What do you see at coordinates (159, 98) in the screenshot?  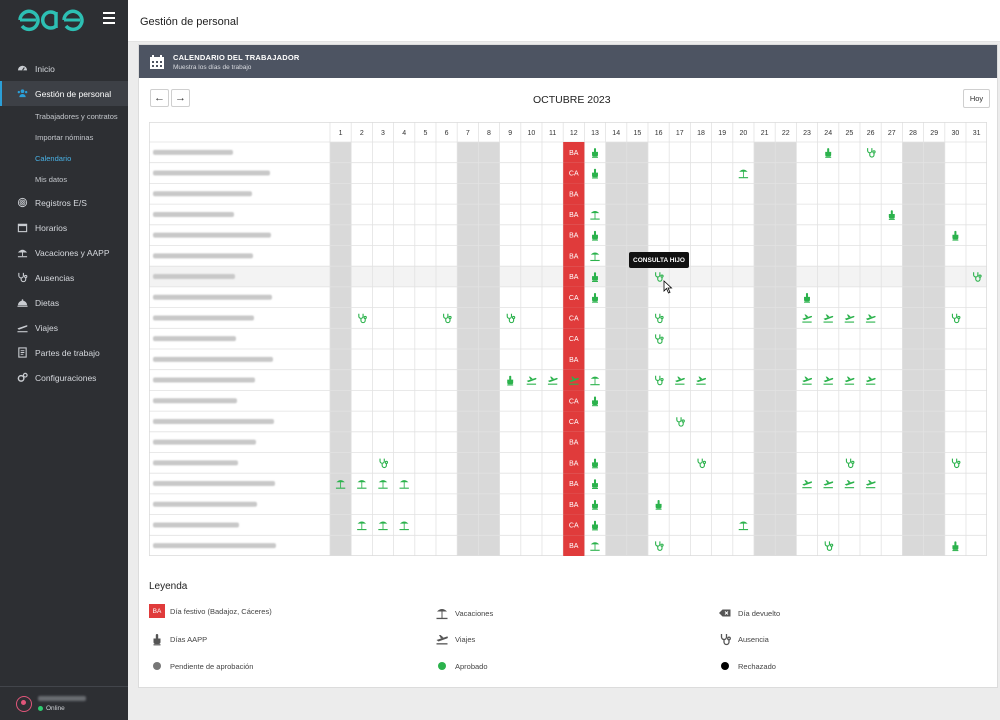 I see `prev-month-button: ←` at bounding box center [159, 98].